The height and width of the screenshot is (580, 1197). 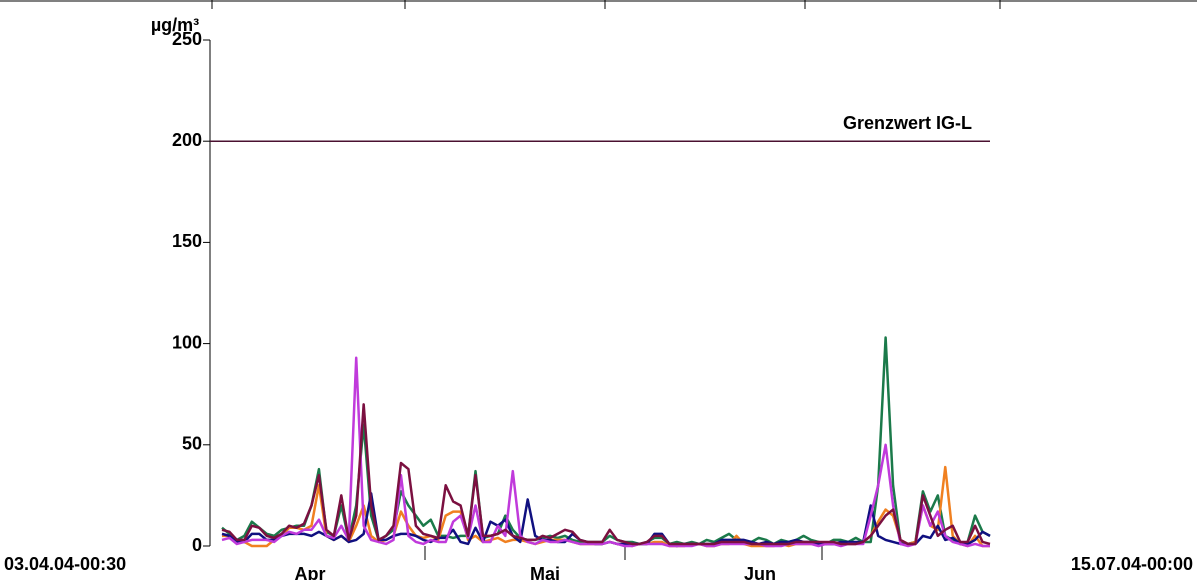 I want to click on y-tick-label: 50, so click(x=192, y=444).